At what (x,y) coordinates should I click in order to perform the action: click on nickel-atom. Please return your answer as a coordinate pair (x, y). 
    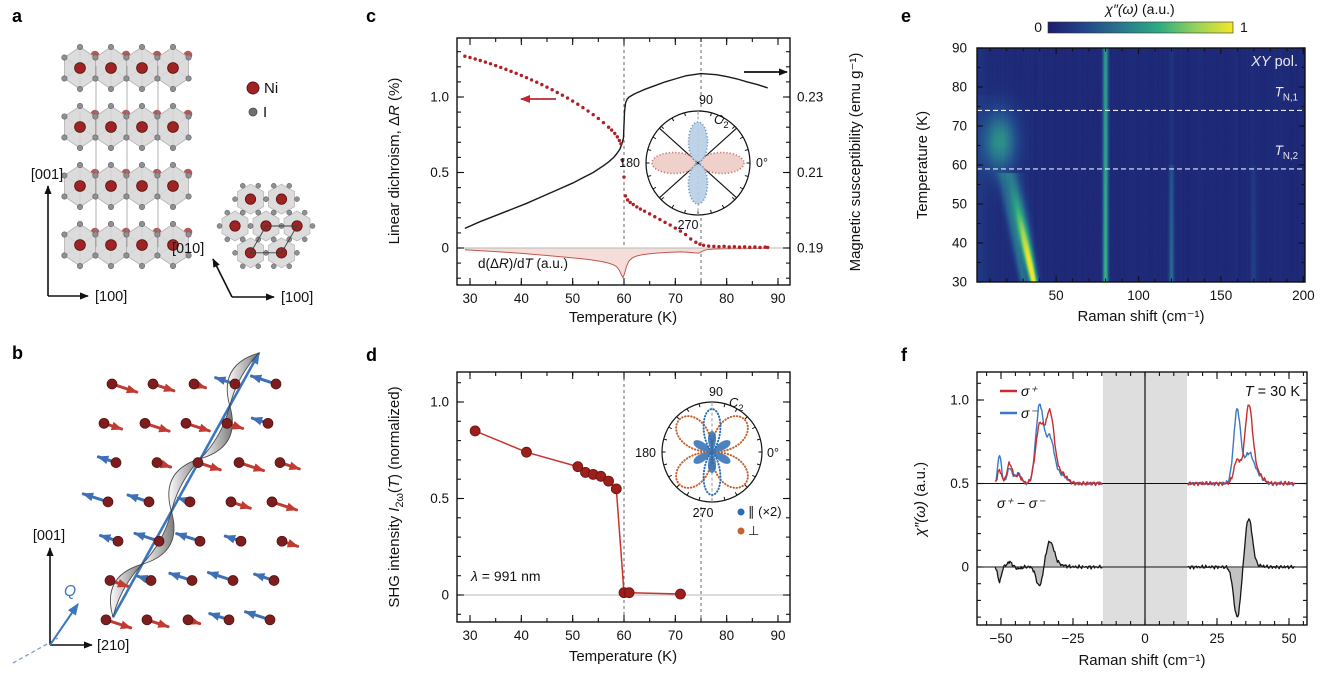
    Looking at the image, I should click on (111, 127).